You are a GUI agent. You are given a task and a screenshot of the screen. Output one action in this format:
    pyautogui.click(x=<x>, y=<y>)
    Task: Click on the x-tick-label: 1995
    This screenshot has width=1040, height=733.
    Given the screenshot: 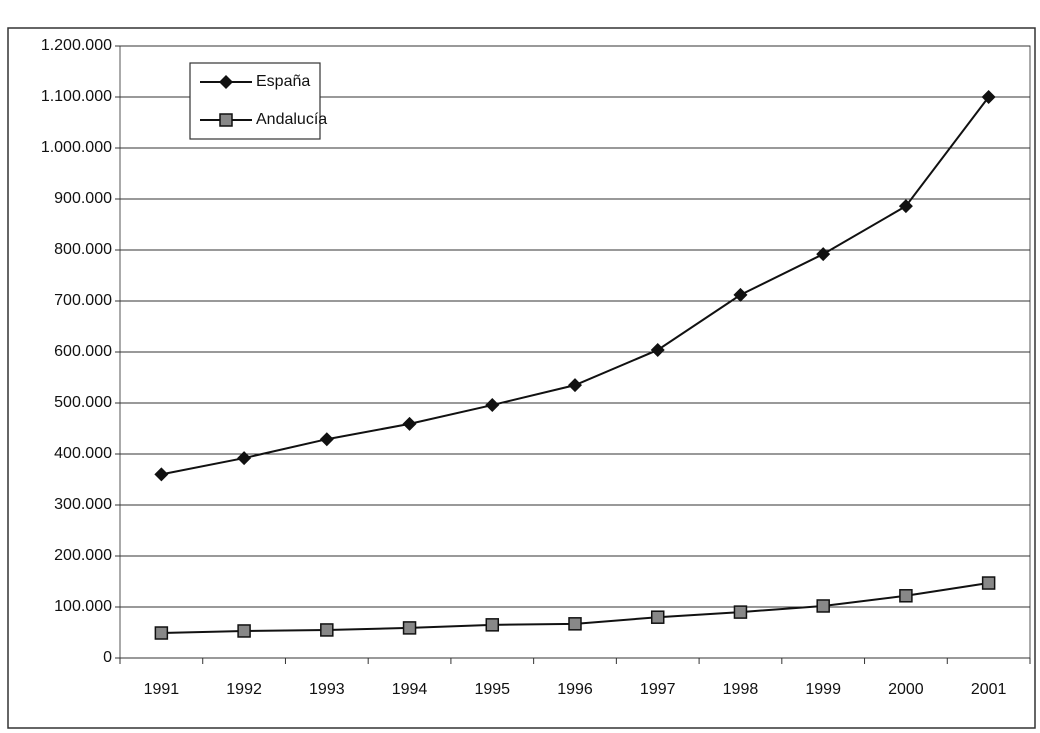 What is the action you would take?
    pyautogui.click(x=492, y=689)
    